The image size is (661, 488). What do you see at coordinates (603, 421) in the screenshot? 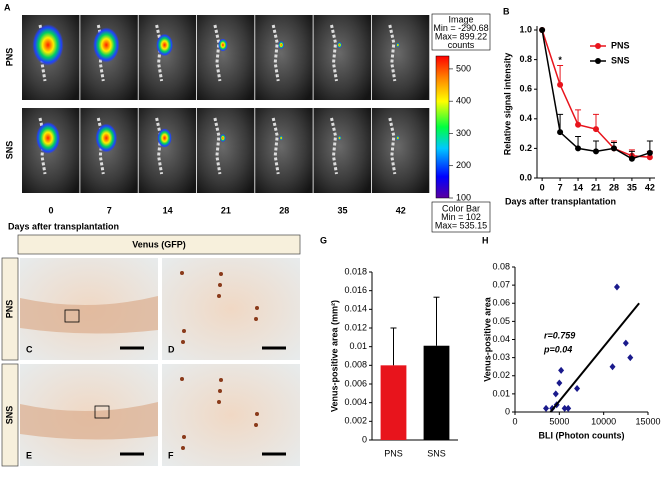
I see `x-tick-label: 10000` at bounding box center [603, 421].